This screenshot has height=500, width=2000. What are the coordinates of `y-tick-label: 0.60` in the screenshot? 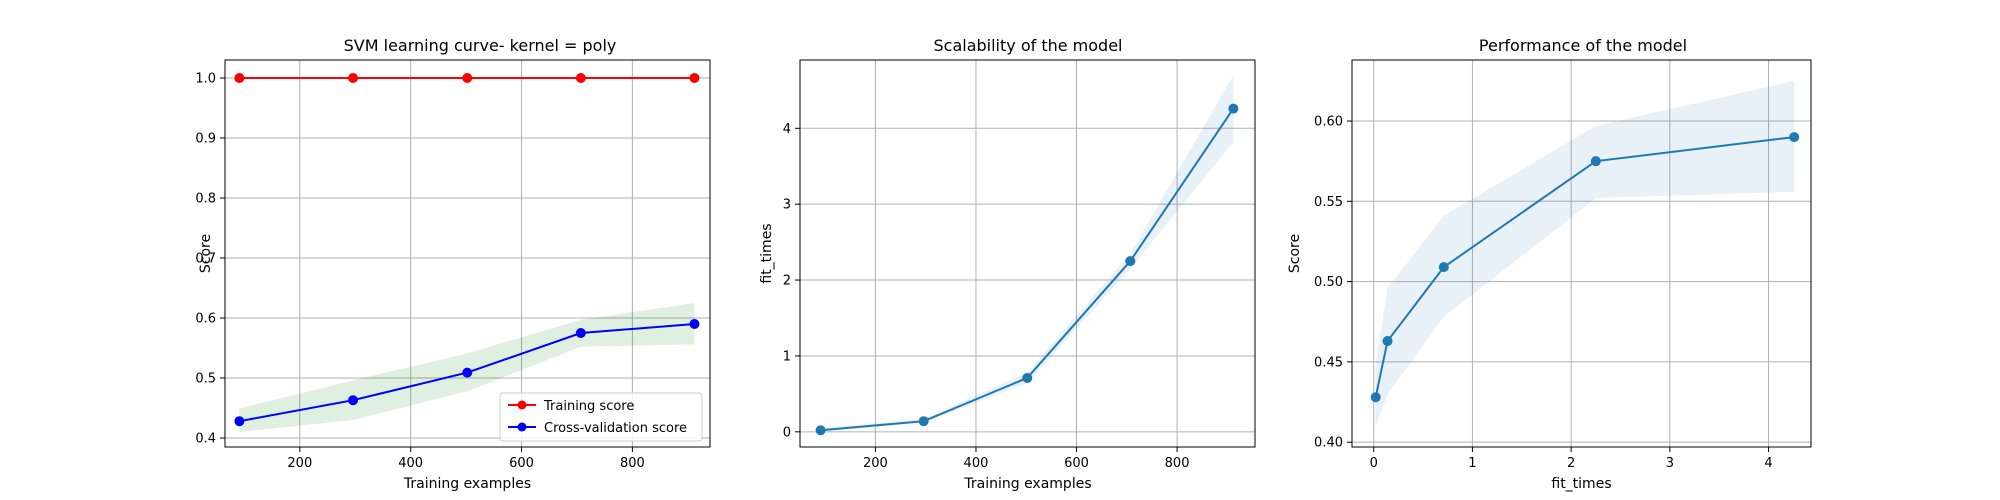 It's located at (1328, 122).